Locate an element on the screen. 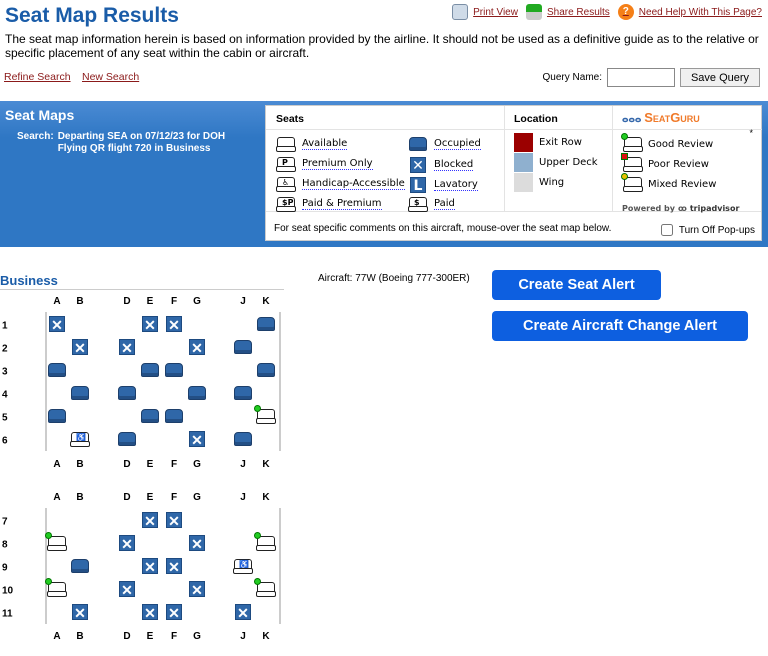  seat-4B is located at coordinates (80, 393).